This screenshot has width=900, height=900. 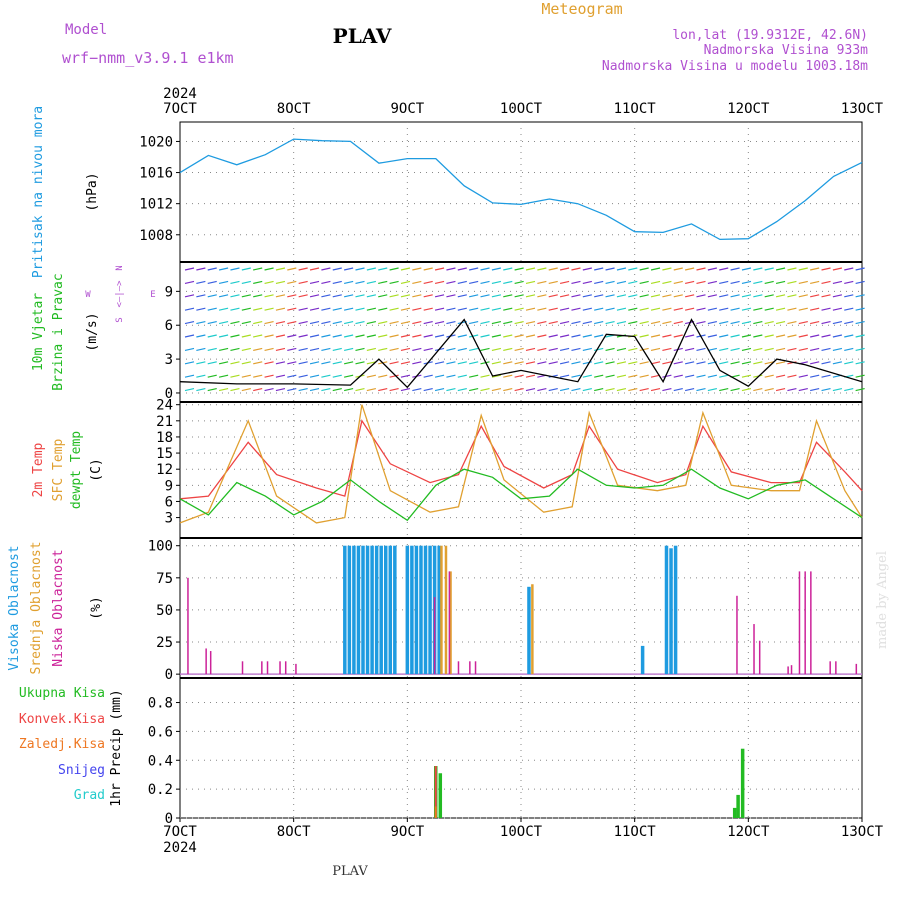 I want to click on y-tick-label: 1016, so click(x=156, y=174).